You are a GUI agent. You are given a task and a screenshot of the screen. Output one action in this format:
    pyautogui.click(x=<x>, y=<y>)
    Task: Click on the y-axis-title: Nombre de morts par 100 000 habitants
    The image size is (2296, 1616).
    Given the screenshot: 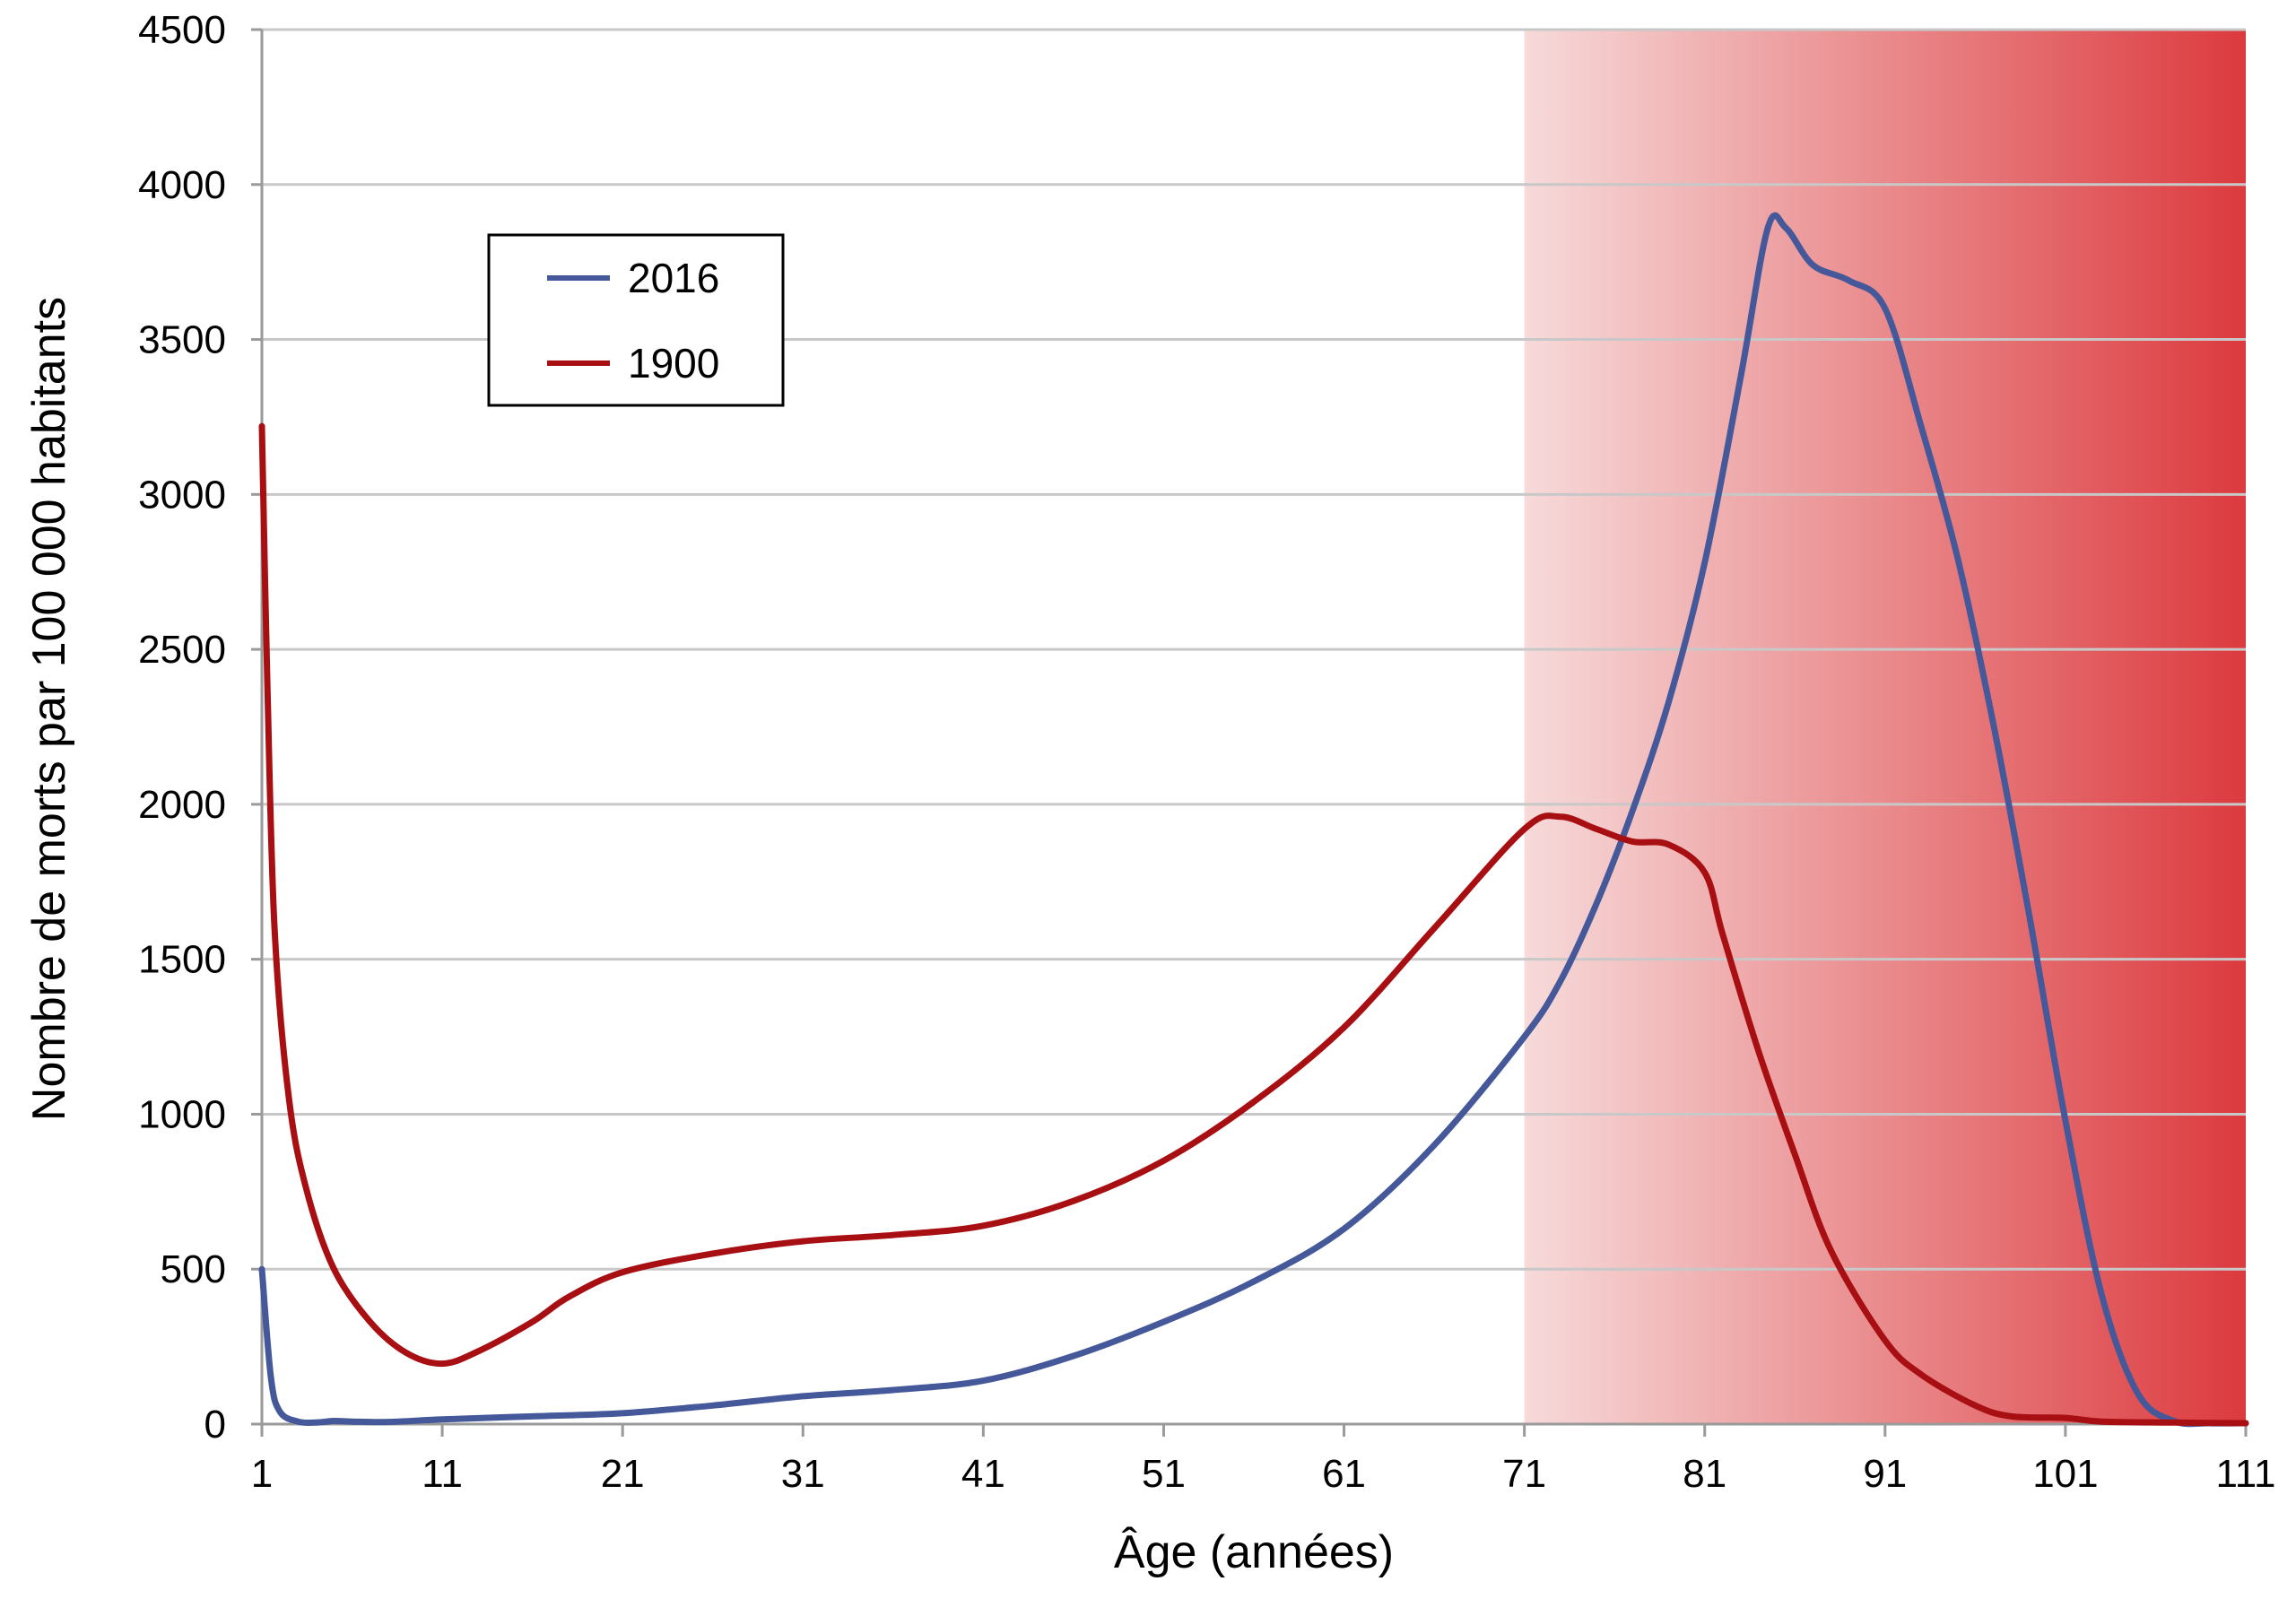 What is the action you would take?
    pyautogui.click(x=49, y=709)
    